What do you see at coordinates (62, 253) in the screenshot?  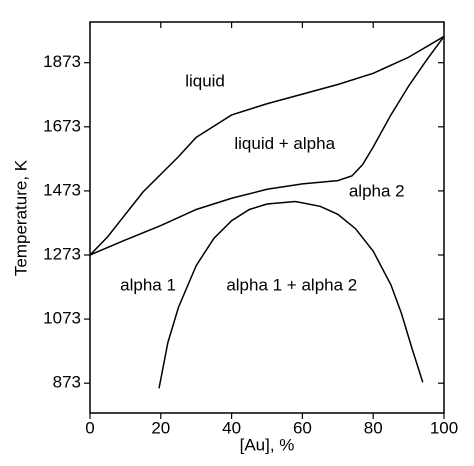 I see `y-tick-label: 1273` at bounding box center [62, 253].